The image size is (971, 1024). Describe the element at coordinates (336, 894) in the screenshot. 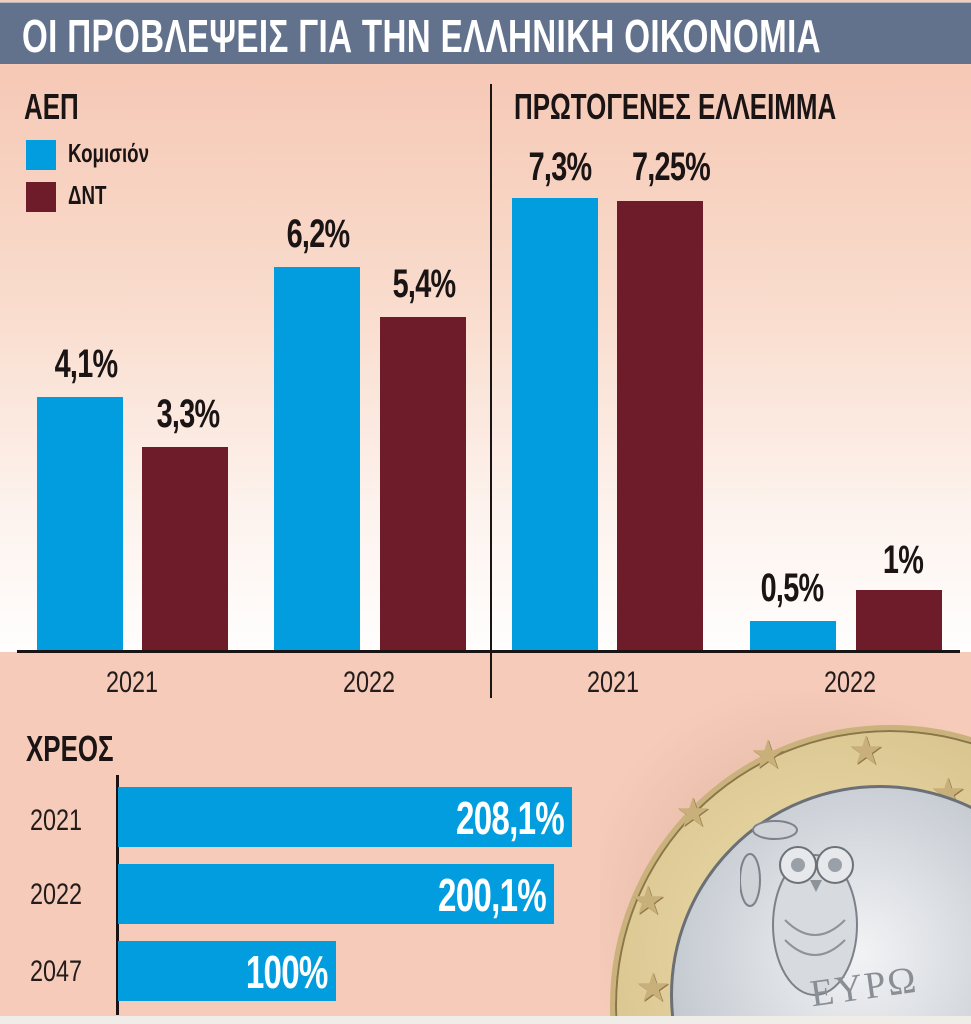

I see `debt-bar-2022: 200,1%` at that location.